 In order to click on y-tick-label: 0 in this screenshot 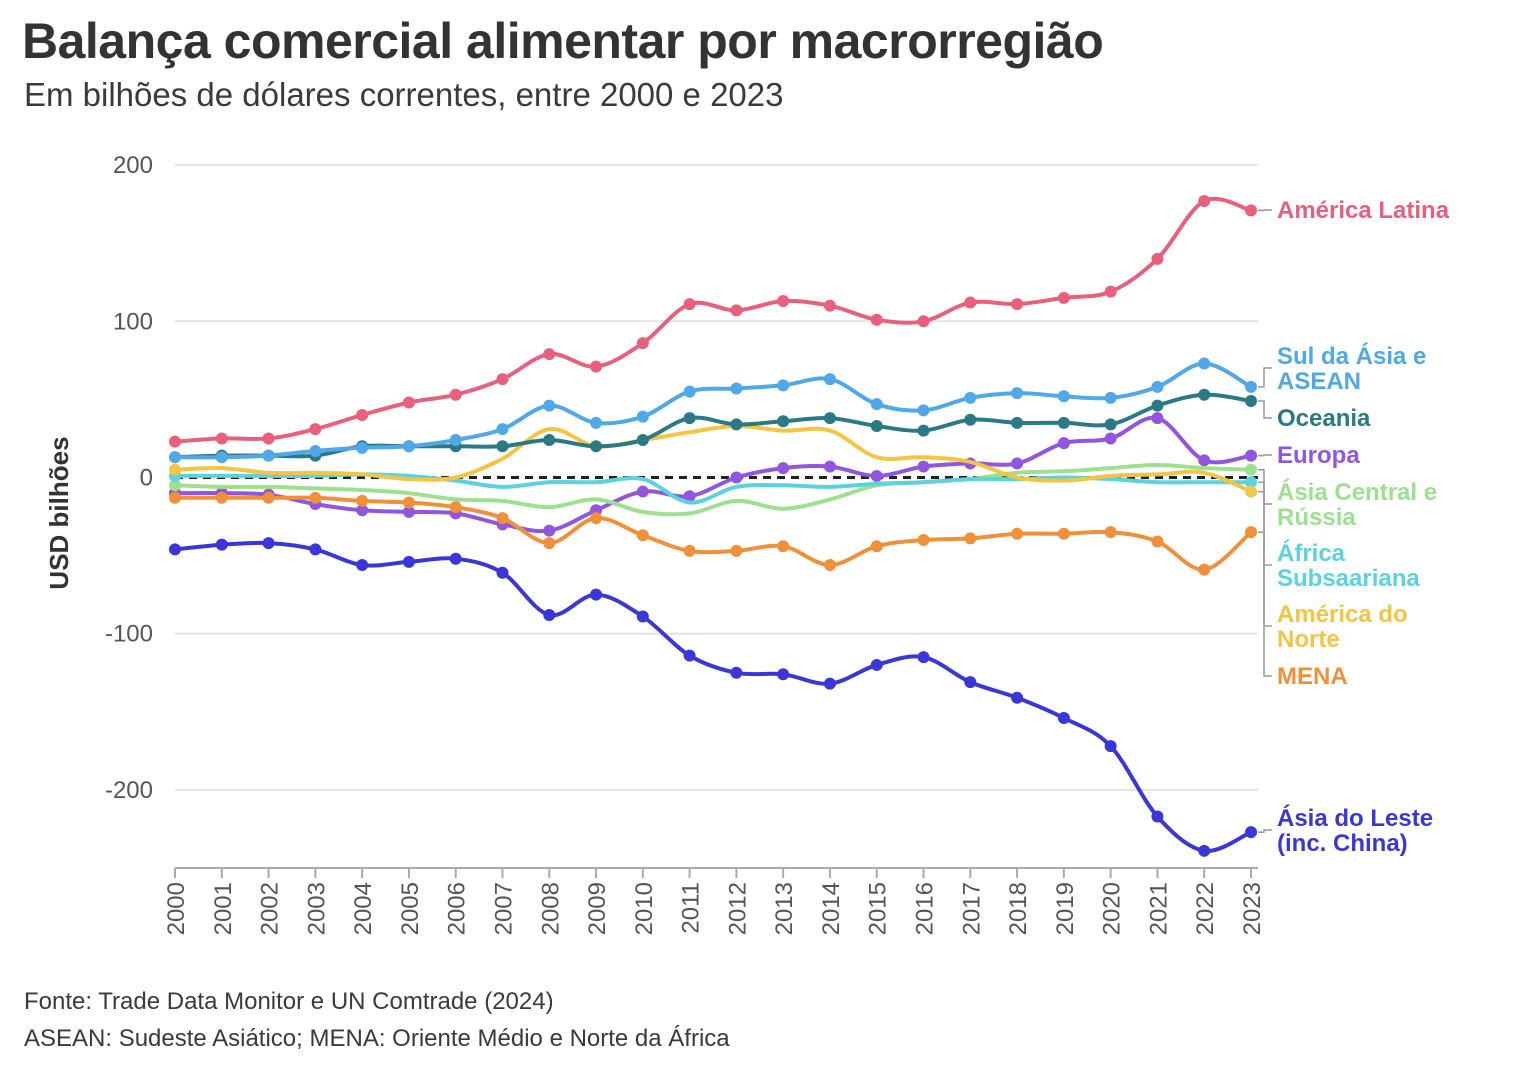, I will do `click(146, 478)`.